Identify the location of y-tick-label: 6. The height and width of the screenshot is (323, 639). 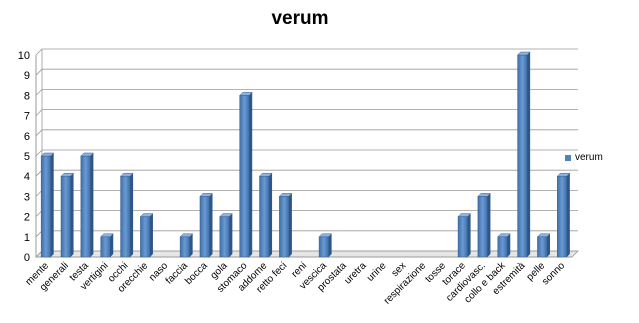
(27, 137).